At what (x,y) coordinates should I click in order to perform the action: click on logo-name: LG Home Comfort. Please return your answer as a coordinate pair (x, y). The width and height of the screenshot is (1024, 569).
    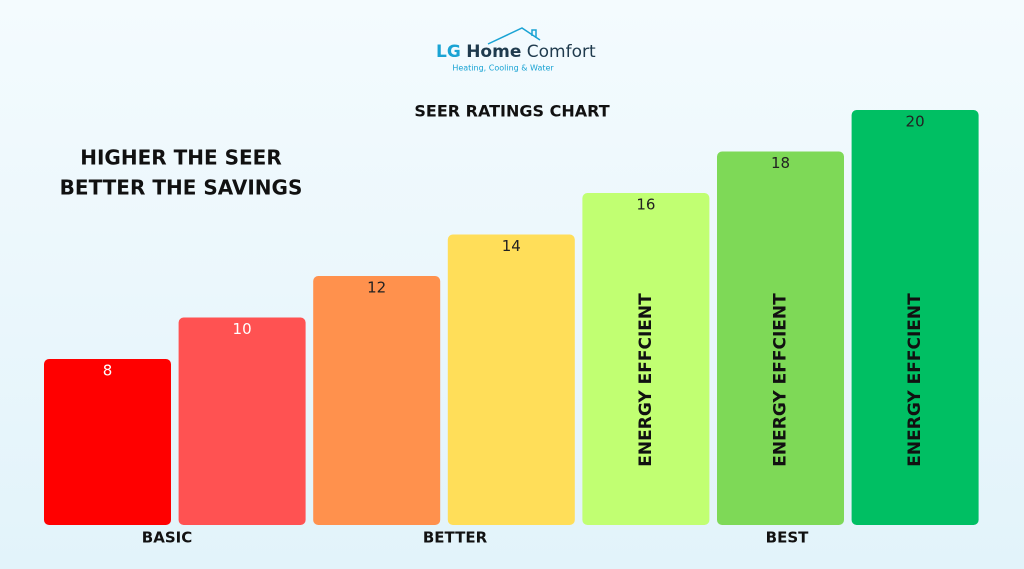
    Looking at the image, I should click on (516, 52).